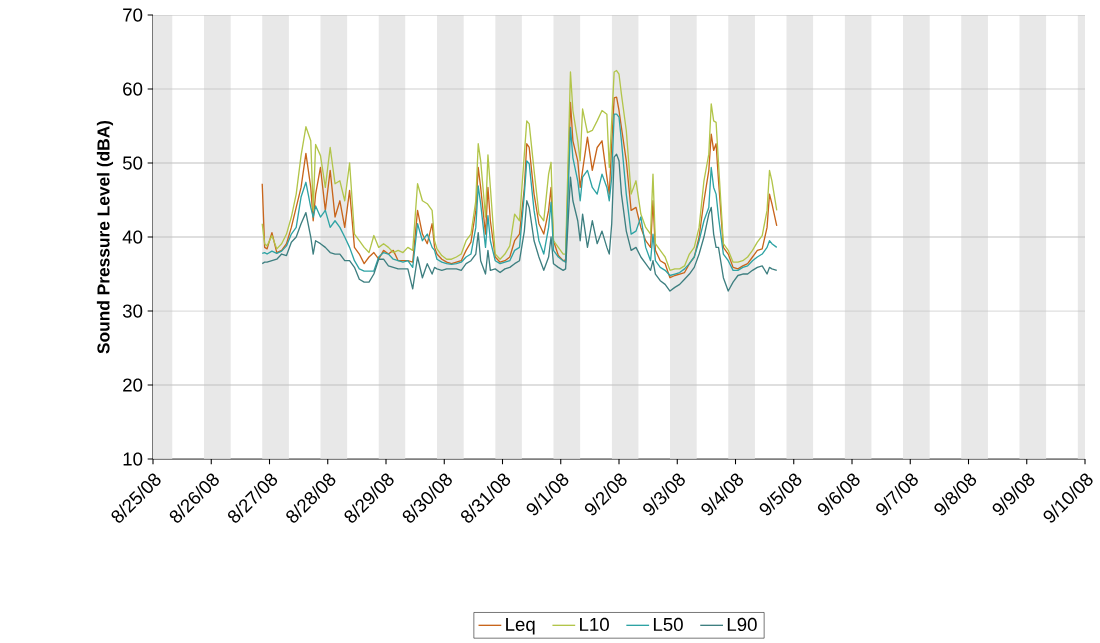 This screenshot has width=1100, height=643. Describe the element at coordinates (132, 163) in the screenshot. I see `y-tick-label: 50` at that location.